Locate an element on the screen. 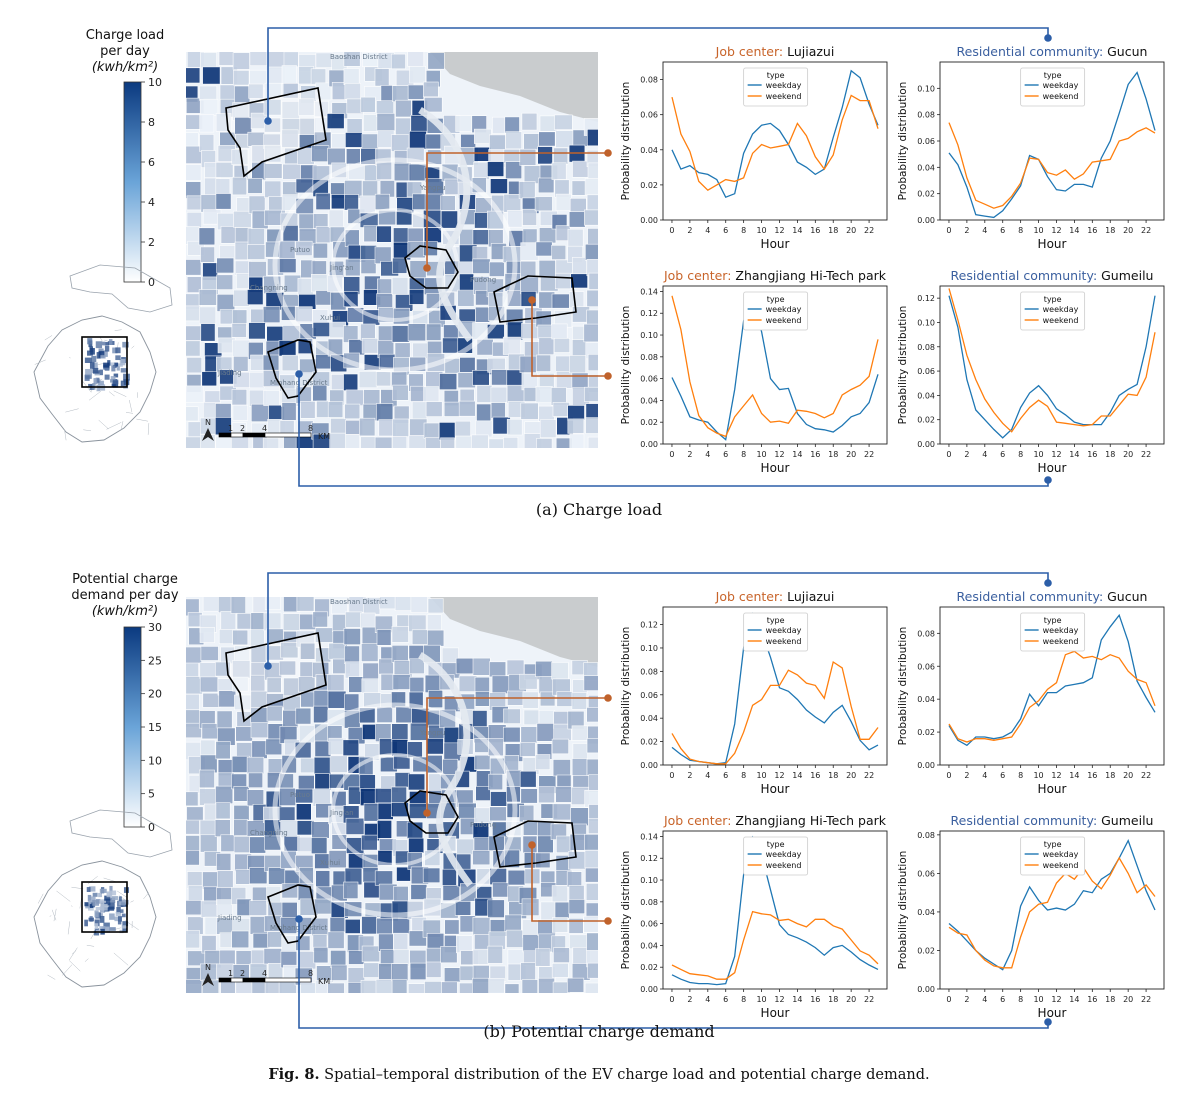 The image size is (1198, 1099). x-tick-label: 18 is located at coordinates (1110, 454).